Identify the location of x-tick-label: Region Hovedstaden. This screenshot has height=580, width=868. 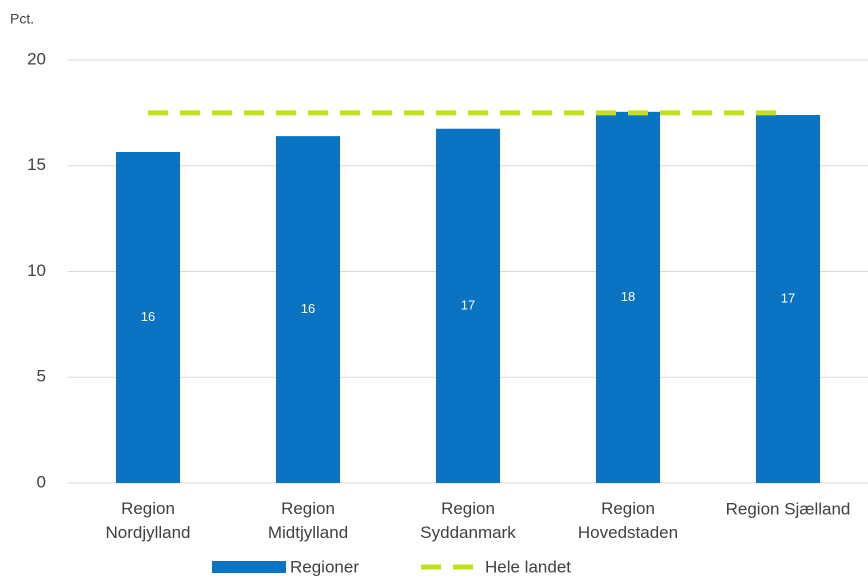
(628, 520).